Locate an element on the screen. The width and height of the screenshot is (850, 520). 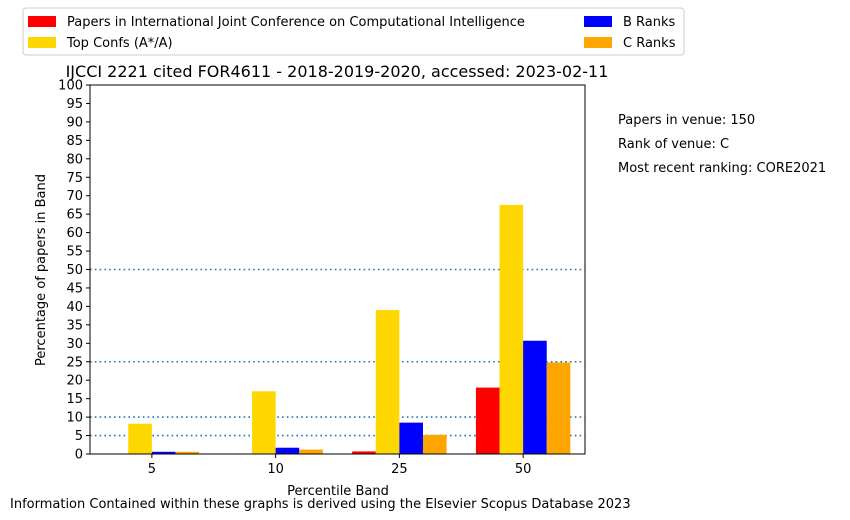
legend-label-c: C Ranks is located at coordinates (649, 43).